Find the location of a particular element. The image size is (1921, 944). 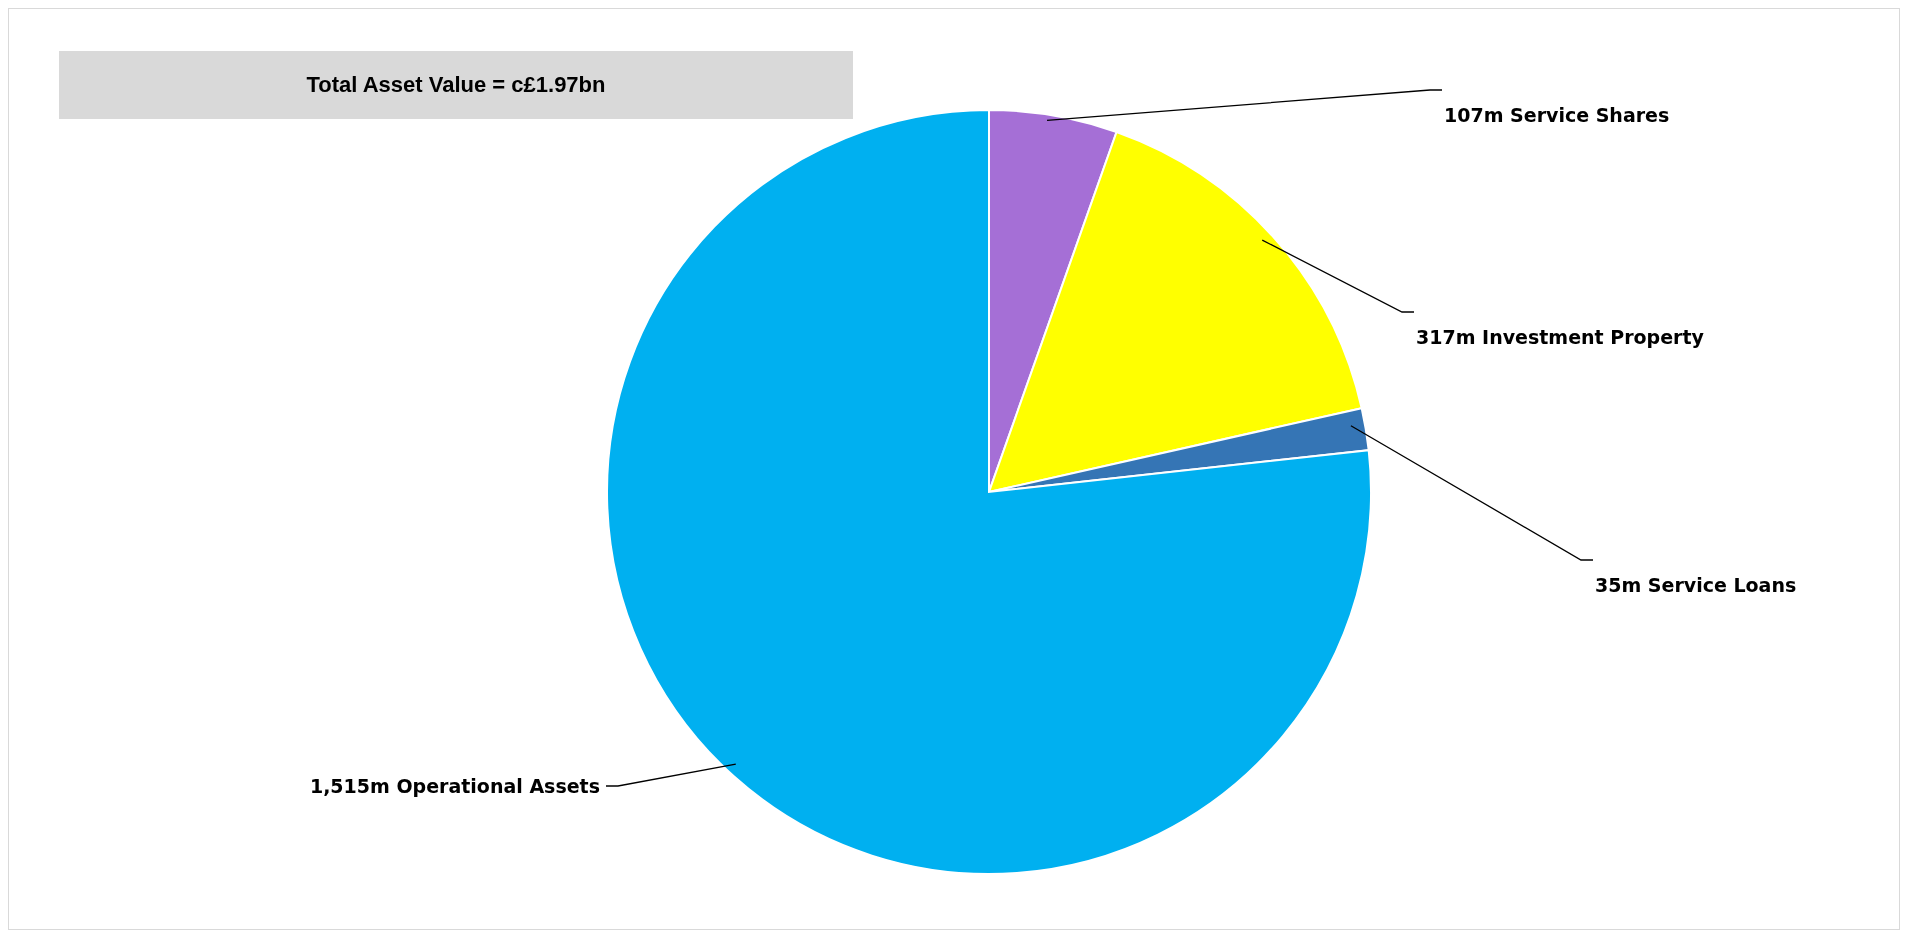

slice-label: 107m Service Shares is located at coordinates (1557, 115).